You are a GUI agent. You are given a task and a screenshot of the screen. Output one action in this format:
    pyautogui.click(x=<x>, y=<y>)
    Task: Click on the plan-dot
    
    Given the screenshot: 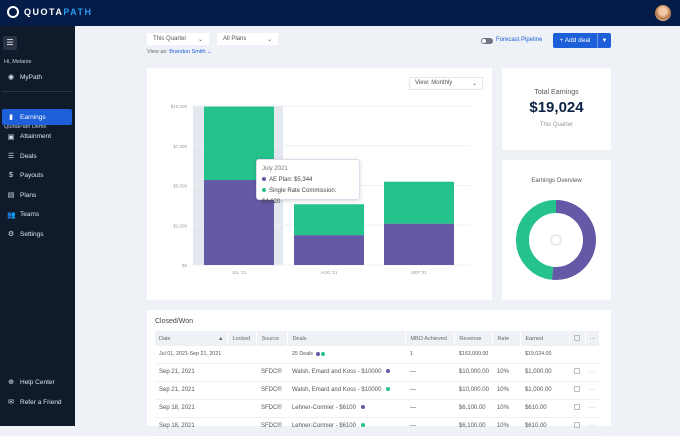 What is the action you would take?
    pyautogui.click(x=388, y=389)
    